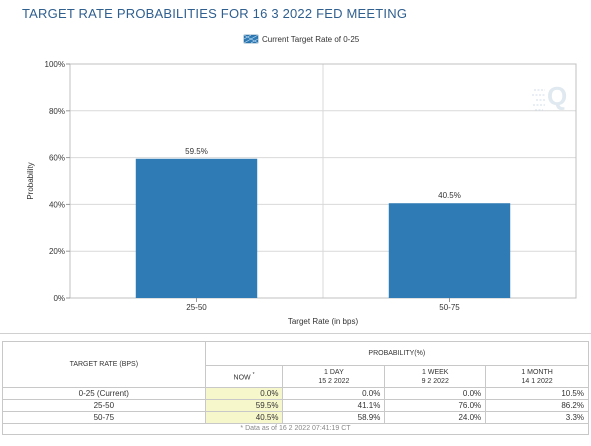 Image resolution: width=591 pixels, height=446 pixels. I want to click on table-row: 50-75 40.5% 58.9% 24.0% 3.3%, so click(295, 417).